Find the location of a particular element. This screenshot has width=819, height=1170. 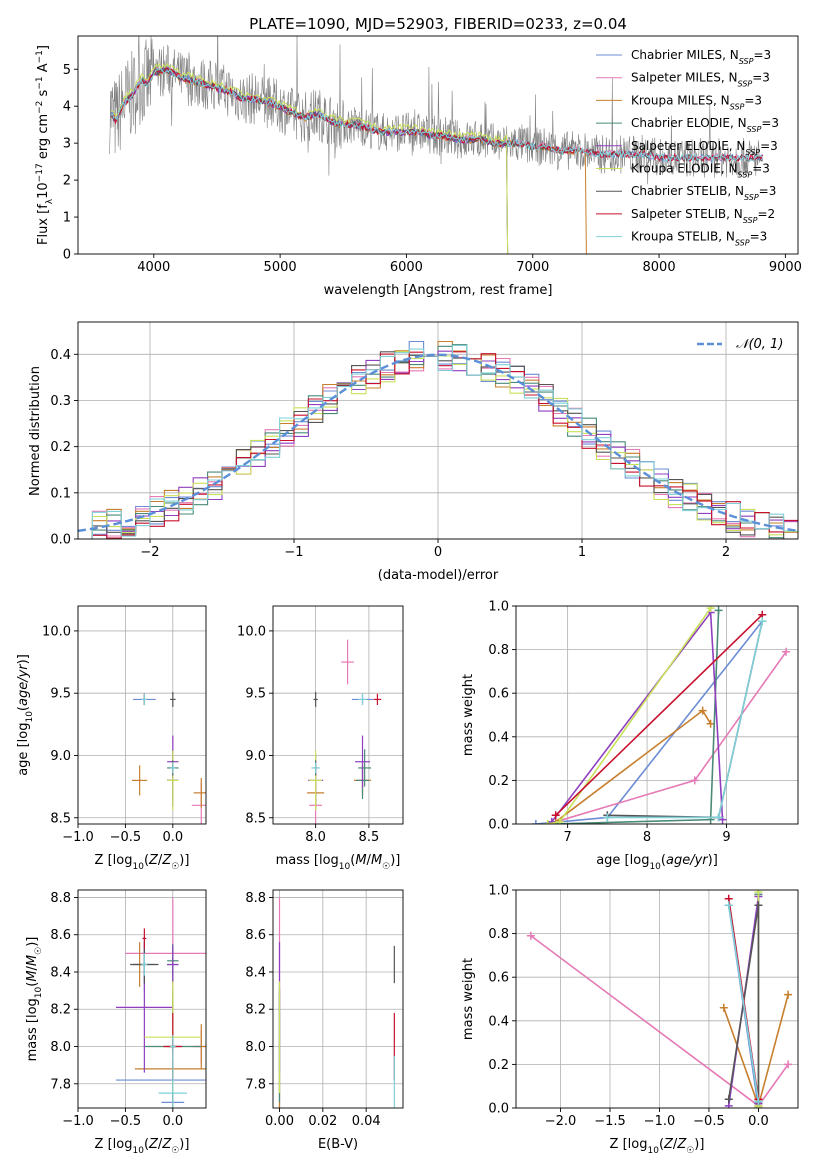

legend-label: Kroupa STELIB, NSSP=3 is located at coordinates (699, 239).